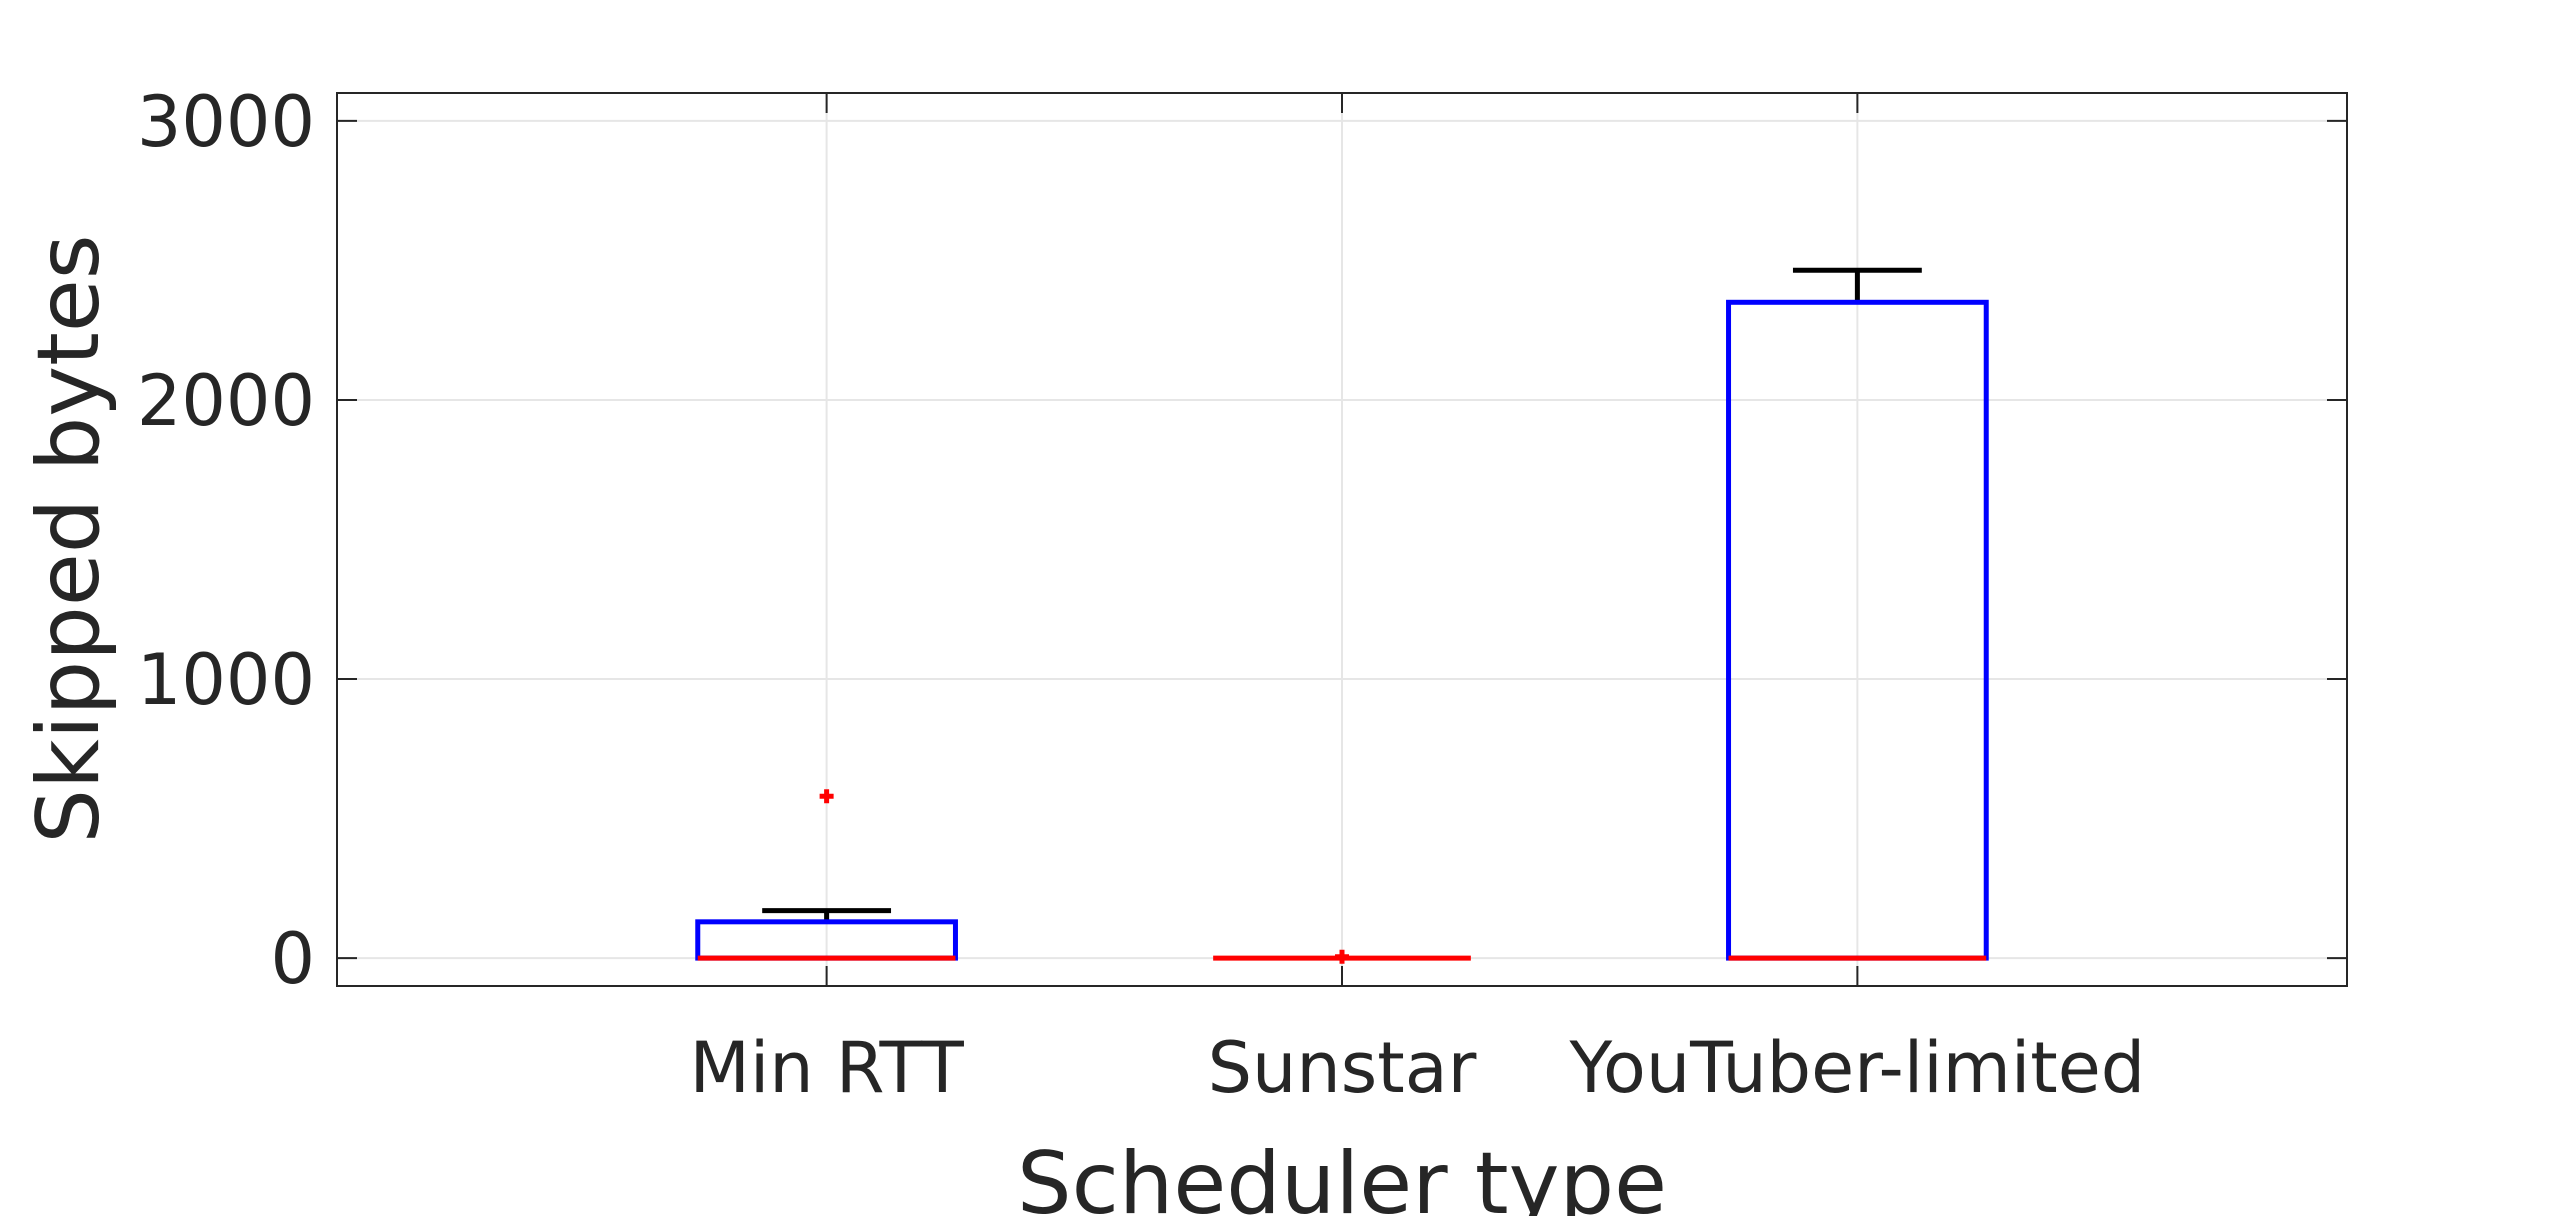 The width and height of the screenshot is (2560, 1216). Describe the element at coordinates (226, 122) in the screenshot. I see `y-tick-label: 3000` at that location.